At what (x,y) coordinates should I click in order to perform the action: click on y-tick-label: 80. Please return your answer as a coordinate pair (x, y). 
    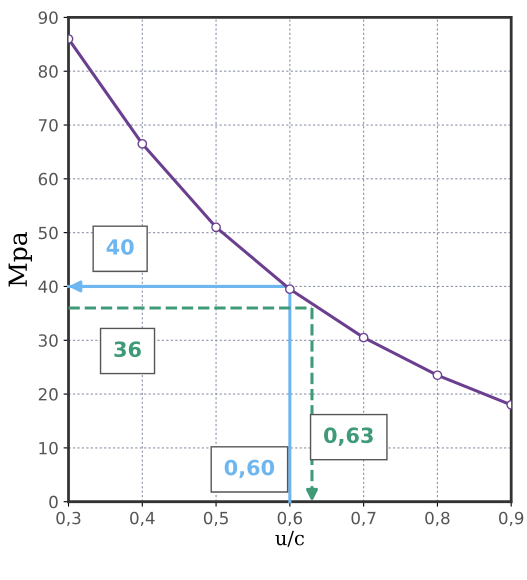
    Looking at the image, I should click on (48, 71).